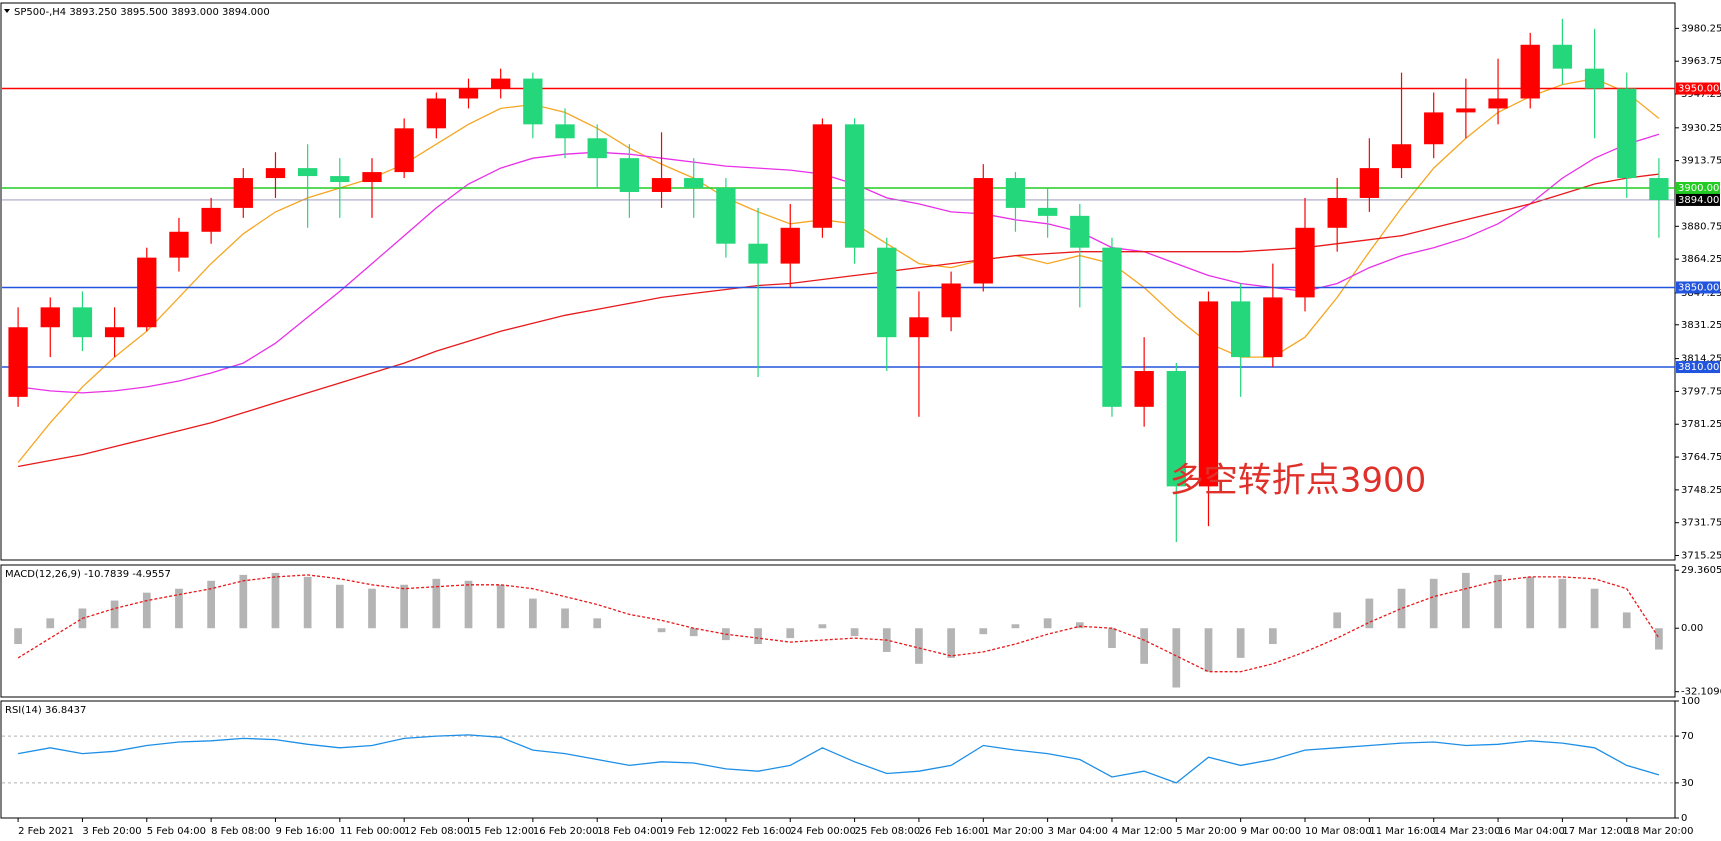 This screenshot has height=841, width=1721. What do you see at coordinates (1701, 556) in the screenshot?
I see `y-tick-label: 3715.250` at bounding box center [1701, 556].